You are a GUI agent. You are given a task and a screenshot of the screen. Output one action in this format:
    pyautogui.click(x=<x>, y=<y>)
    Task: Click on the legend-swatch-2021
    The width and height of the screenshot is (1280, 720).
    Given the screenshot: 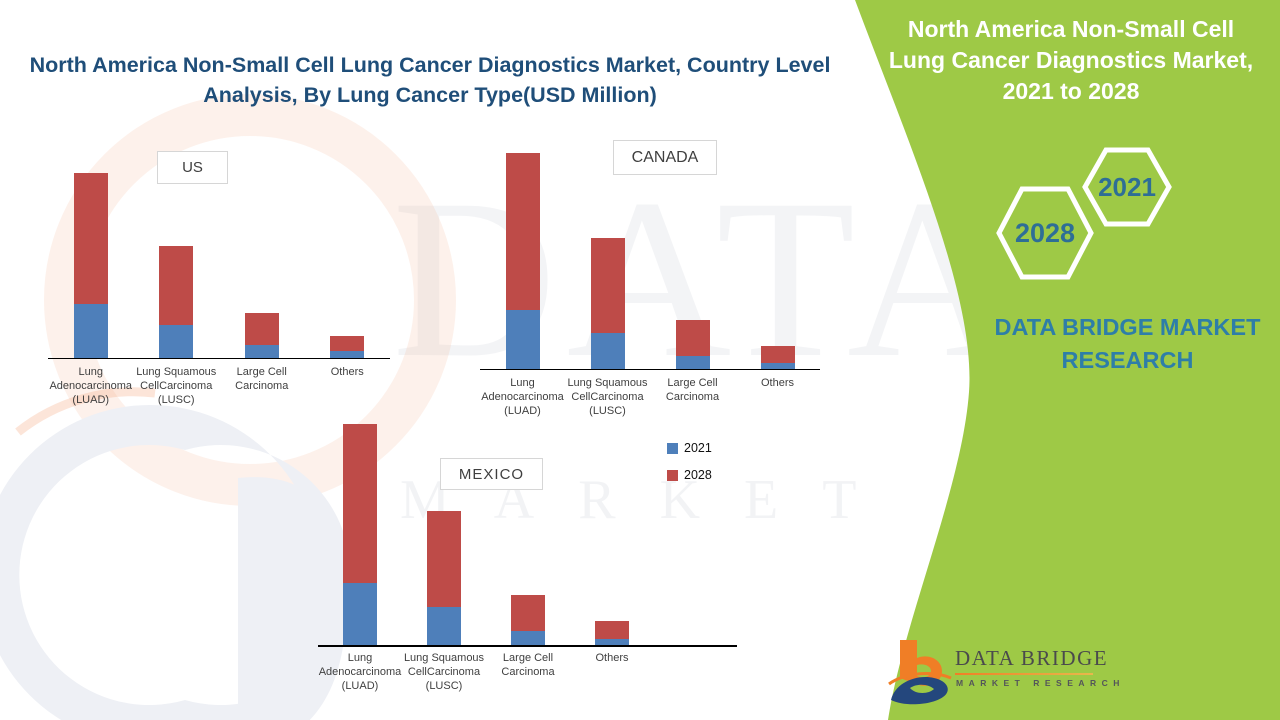 What is the action you would take?
    pyautogui.click(x=672, y=448)
    